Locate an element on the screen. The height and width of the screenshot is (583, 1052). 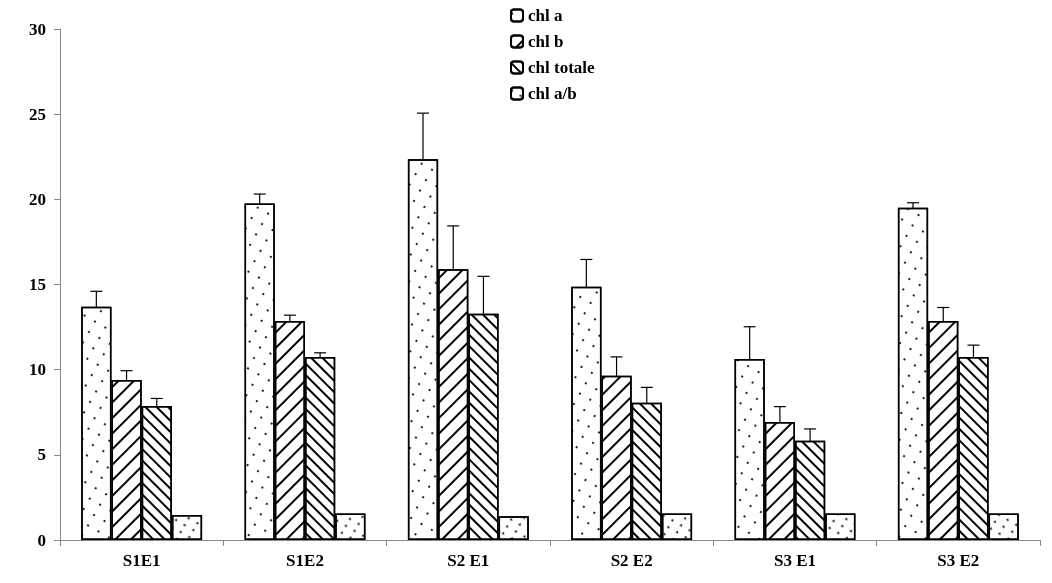
x-tick-label: S3 E1 is located at coordinates (795, 560).